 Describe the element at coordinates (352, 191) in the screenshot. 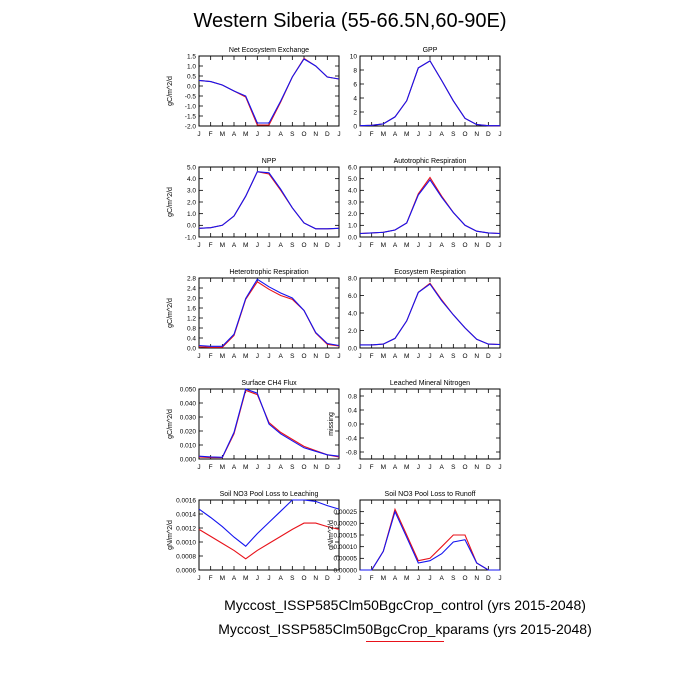

I see `panel-4-ytick-label: 4.0` at that location.